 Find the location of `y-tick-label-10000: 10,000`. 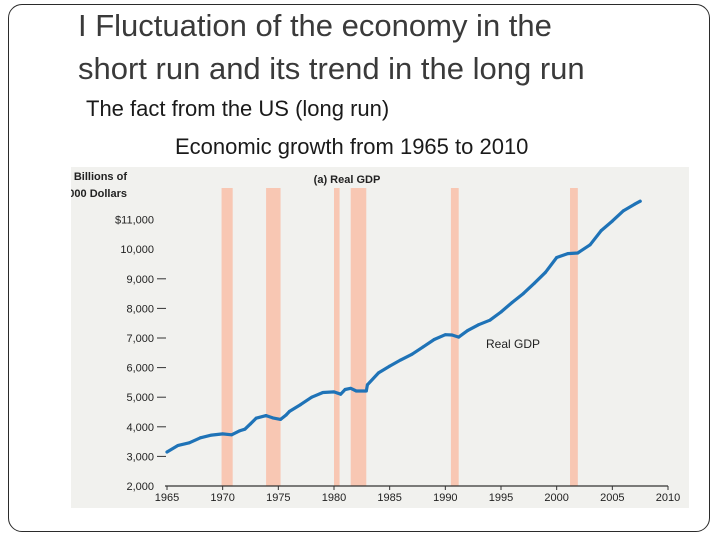

y-tick-label-10000: 10,000 is located at coordinates (137, 250).